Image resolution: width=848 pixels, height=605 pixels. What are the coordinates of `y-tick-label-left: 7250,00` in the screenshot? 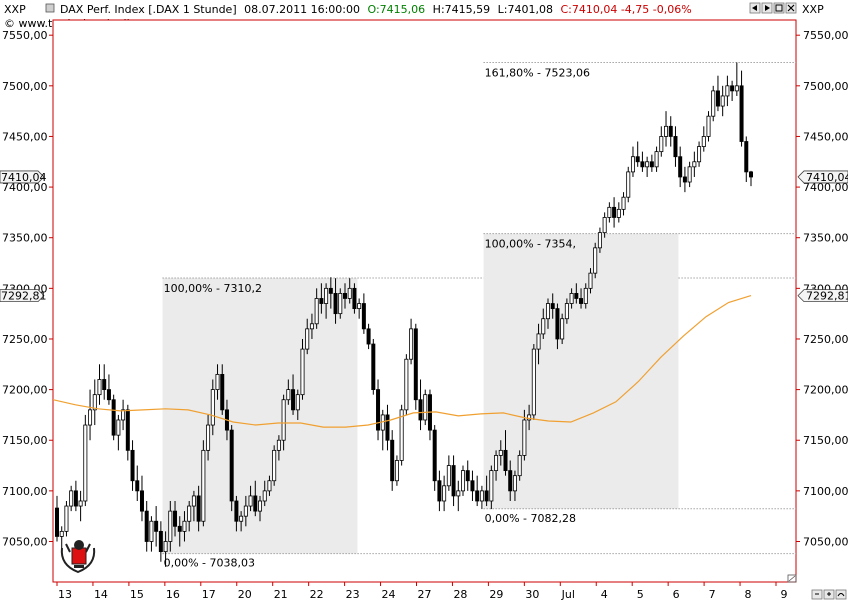 It's located at (25, 339).